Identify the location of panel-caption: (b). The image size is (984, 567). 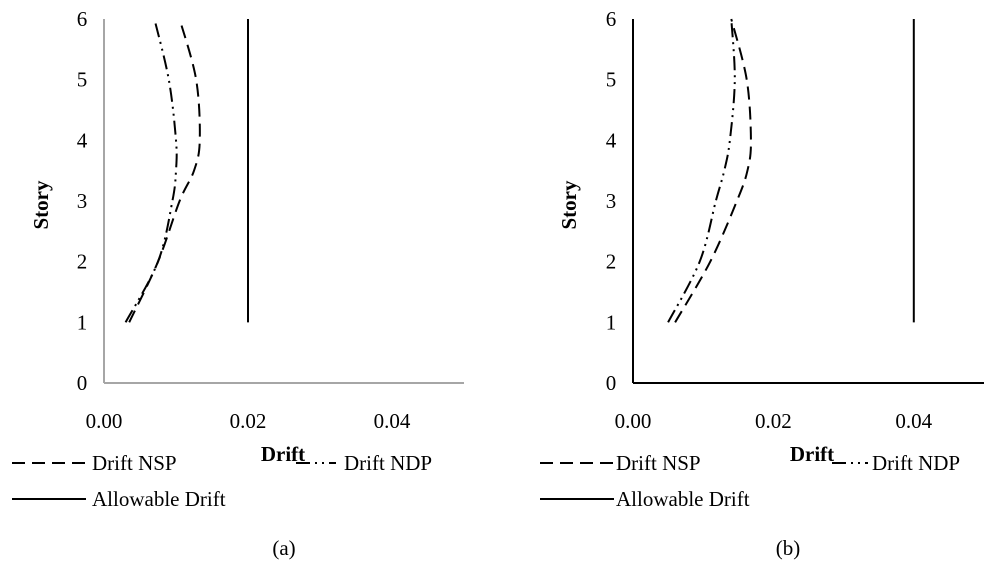
(788, 548).